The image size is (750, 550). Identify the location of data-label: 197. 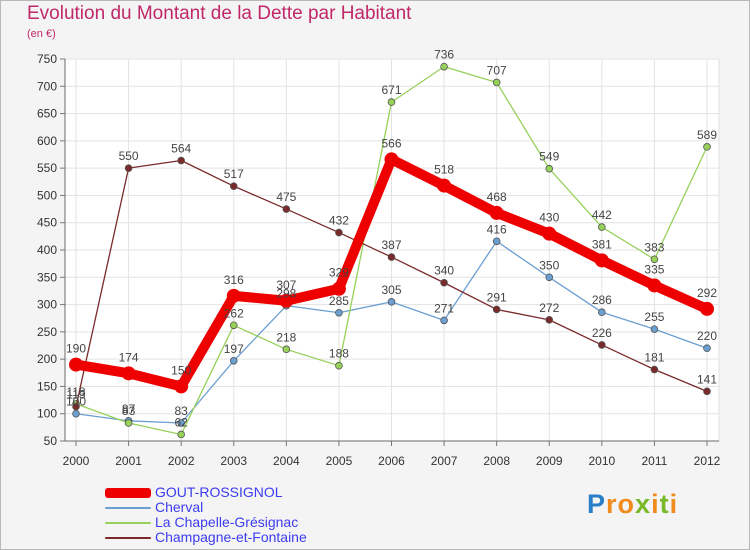
(234, 349).